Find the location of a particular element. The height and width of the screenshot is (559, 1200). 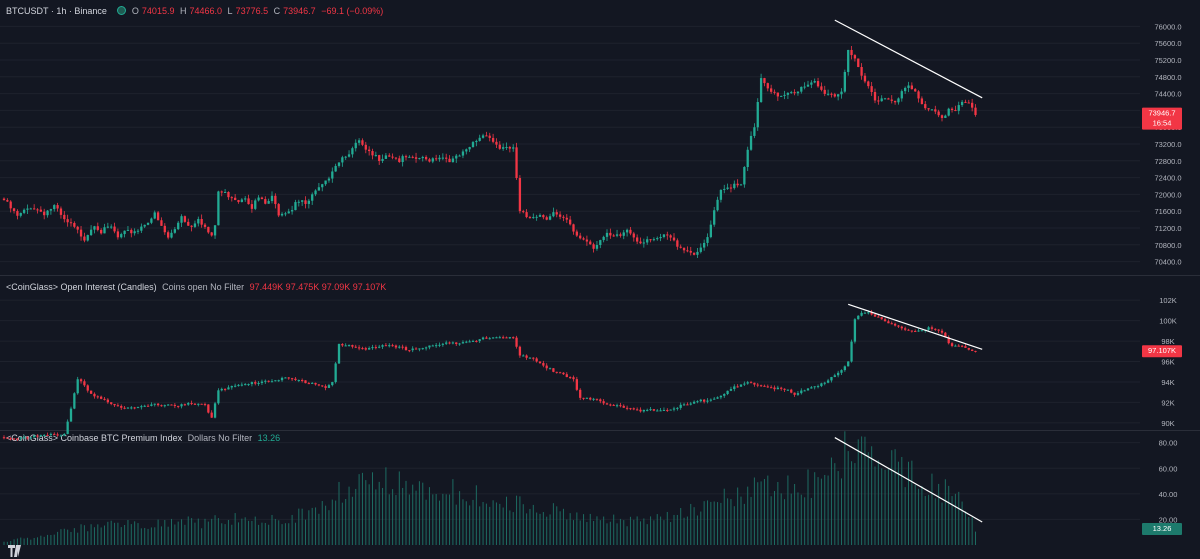

low-label: L is located at coordinates (230, 11).